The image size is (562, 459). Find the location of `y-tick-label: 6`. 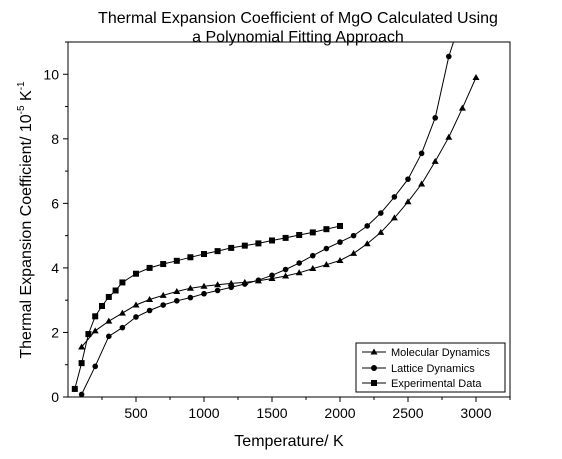

y-tick-label: 6 is located at coordinates (55, 203).